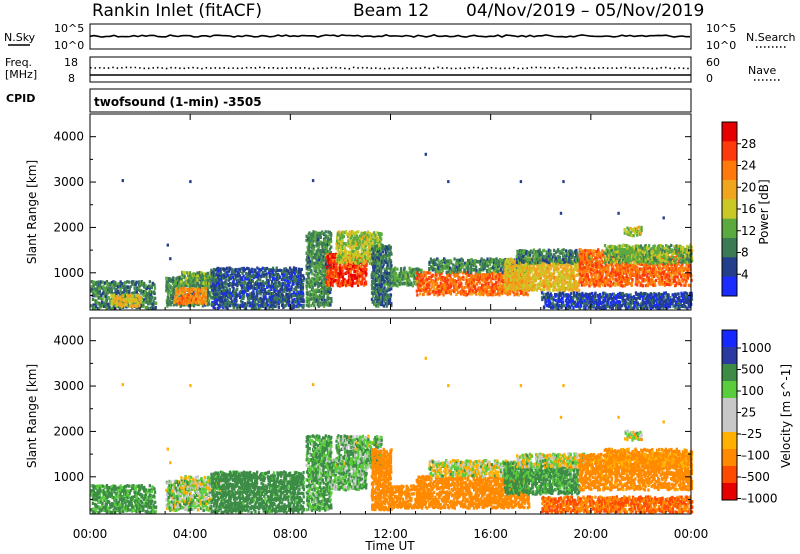 This screenshot has height=554, width=800. Describe the element at coordinates (69, 28) in the screenshot. I see `noise-left-tick-high: 10^5` at that location.